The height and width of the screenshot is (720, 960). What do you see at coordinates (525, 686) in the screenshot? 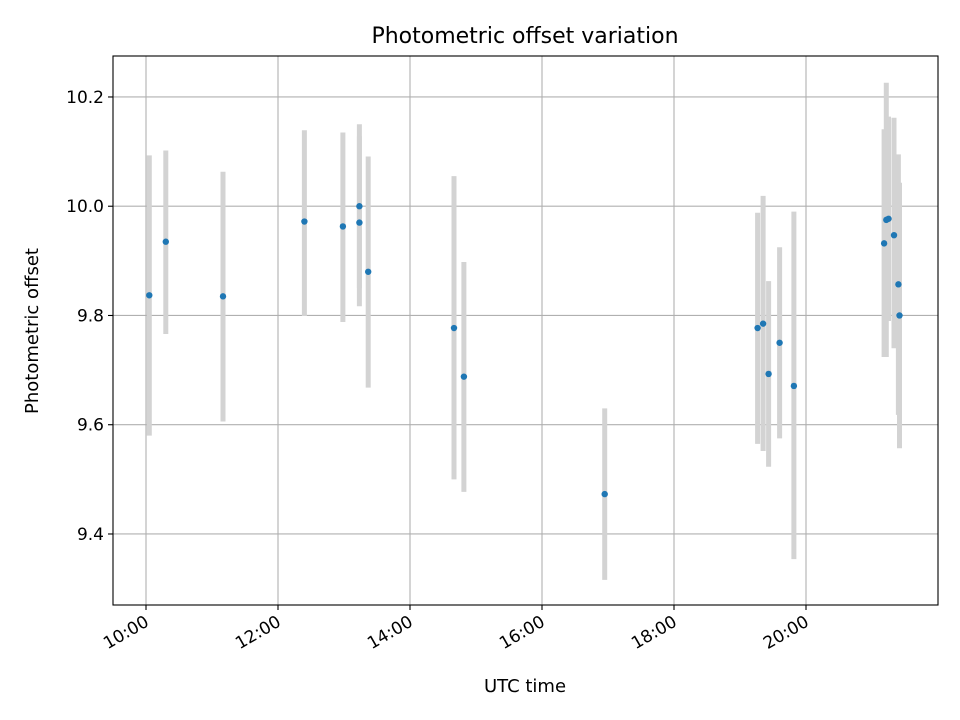
I see `x-axis-label: UTC time` at bounding box center [525, 686].